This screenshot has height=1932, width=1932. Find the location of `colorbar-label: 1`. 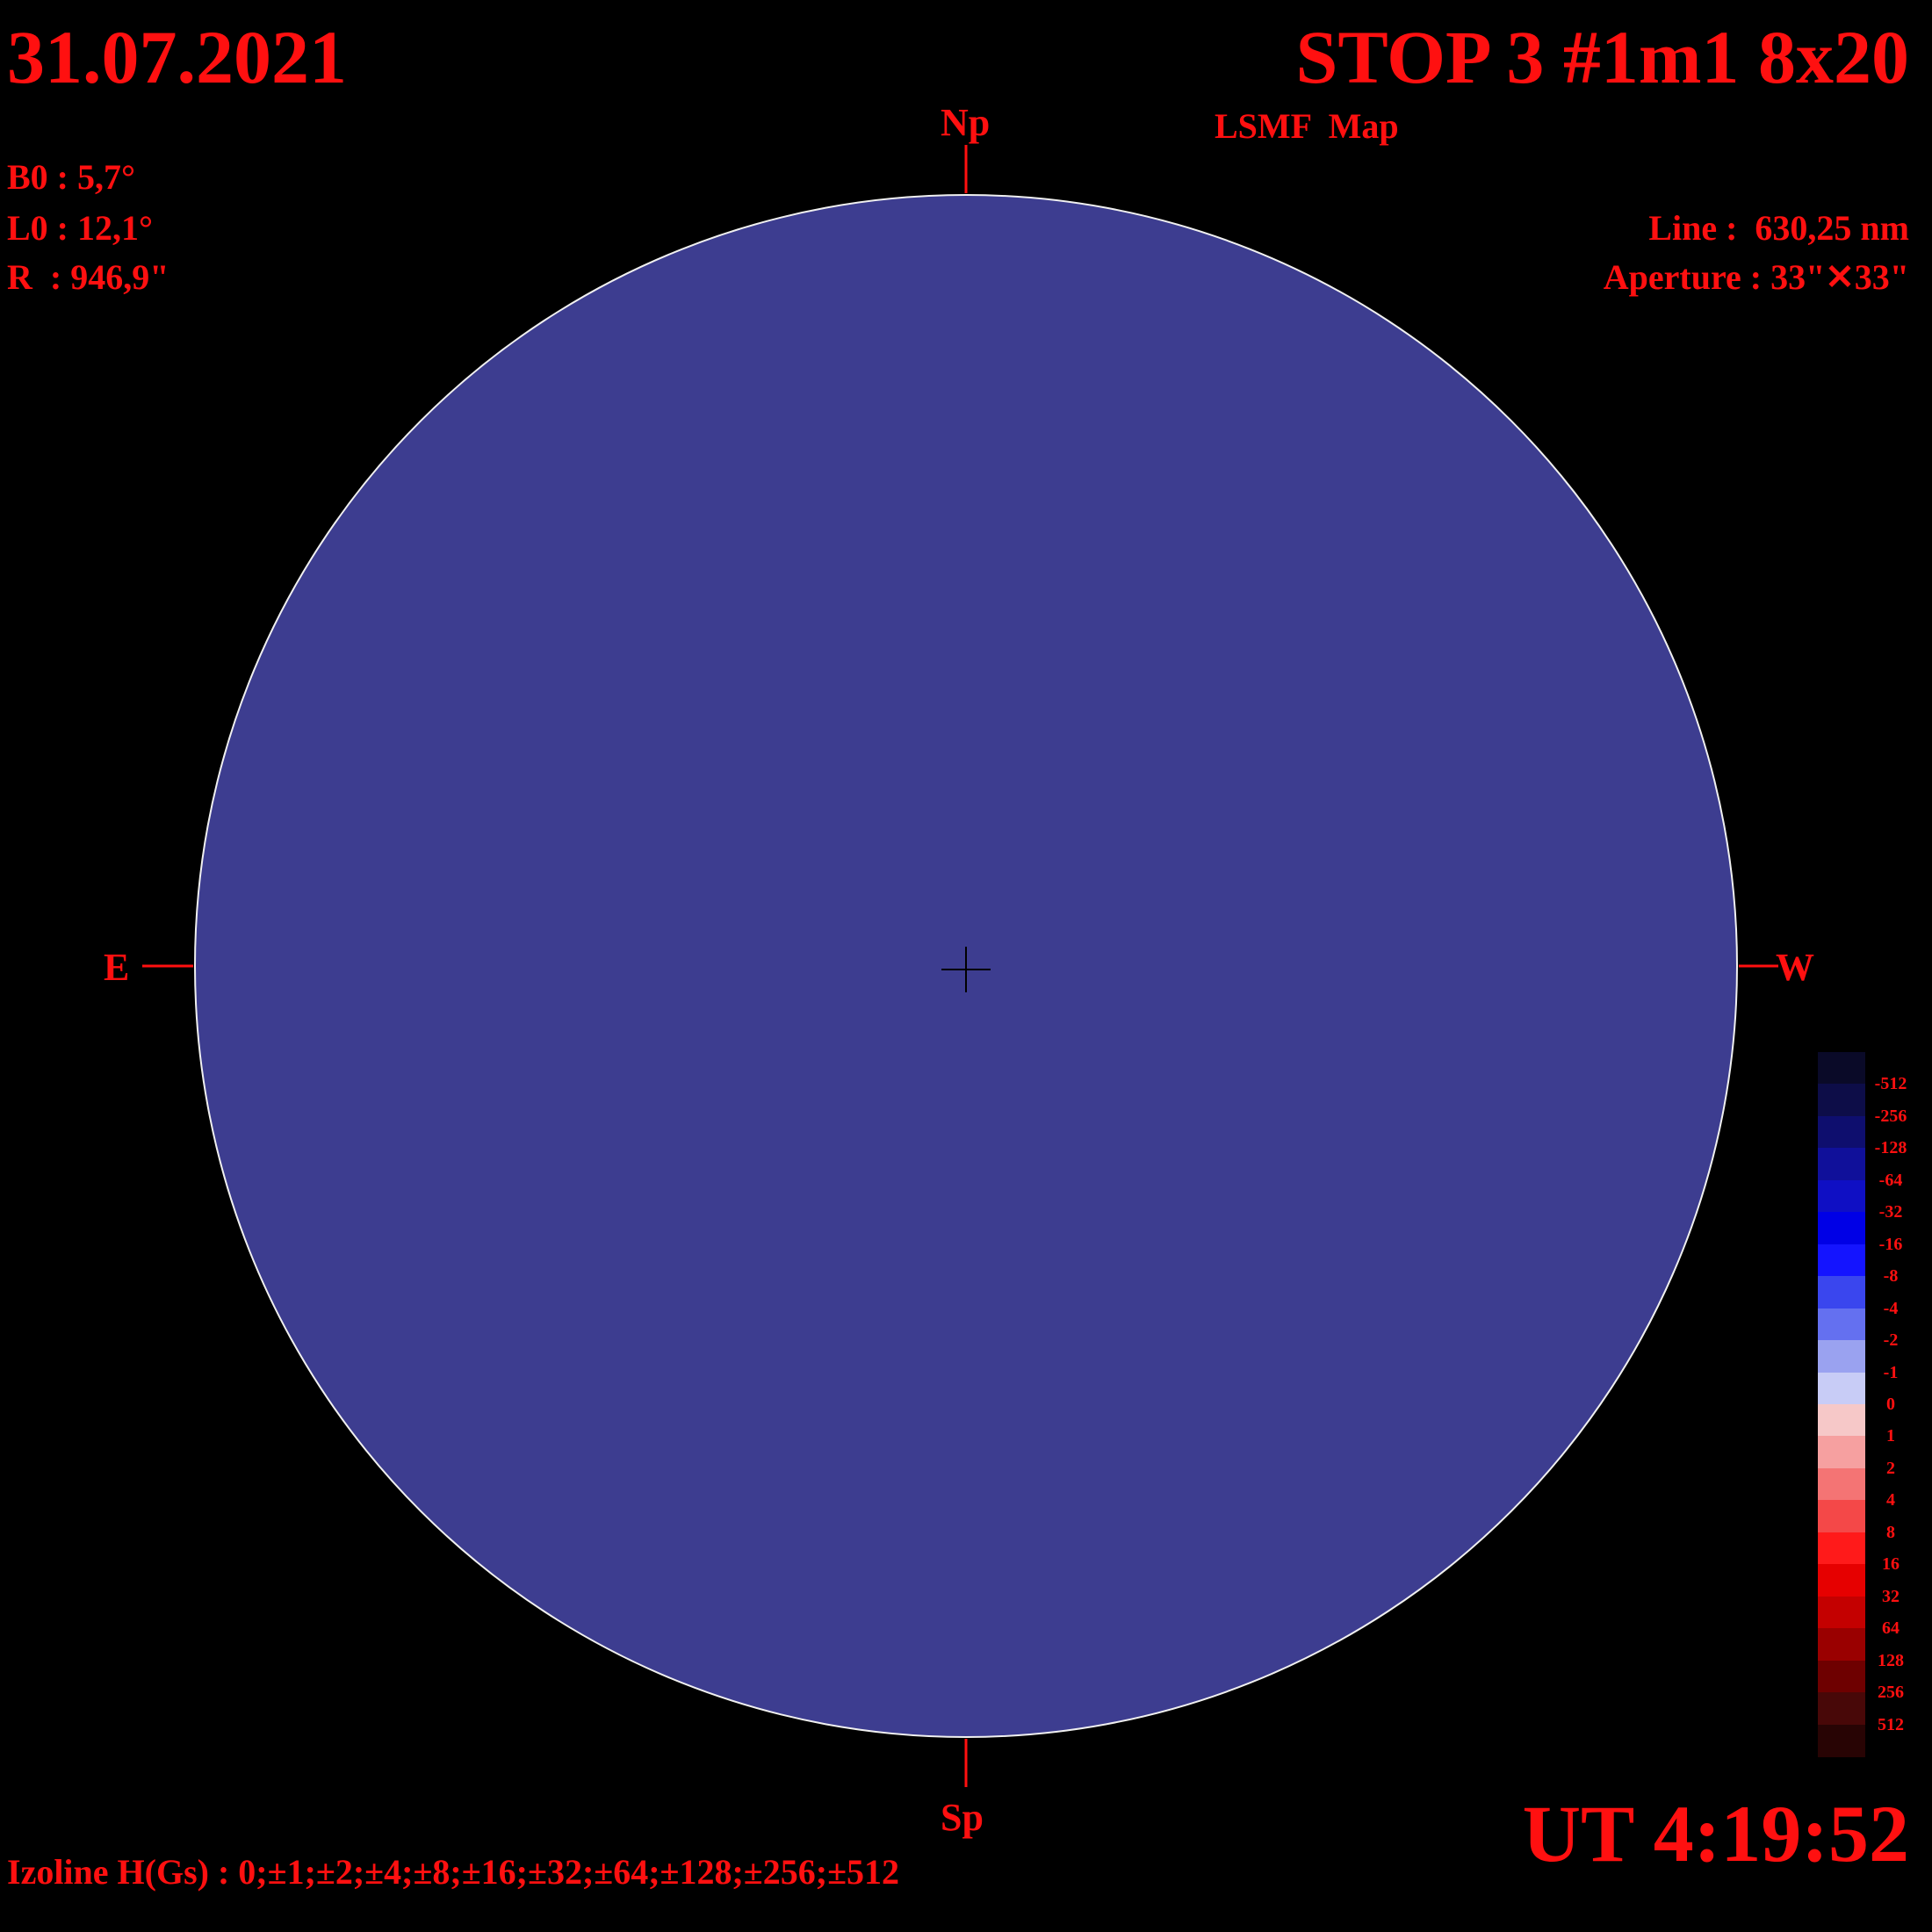

colorbar-label: 1 is located at coordinates (1891, 1436).